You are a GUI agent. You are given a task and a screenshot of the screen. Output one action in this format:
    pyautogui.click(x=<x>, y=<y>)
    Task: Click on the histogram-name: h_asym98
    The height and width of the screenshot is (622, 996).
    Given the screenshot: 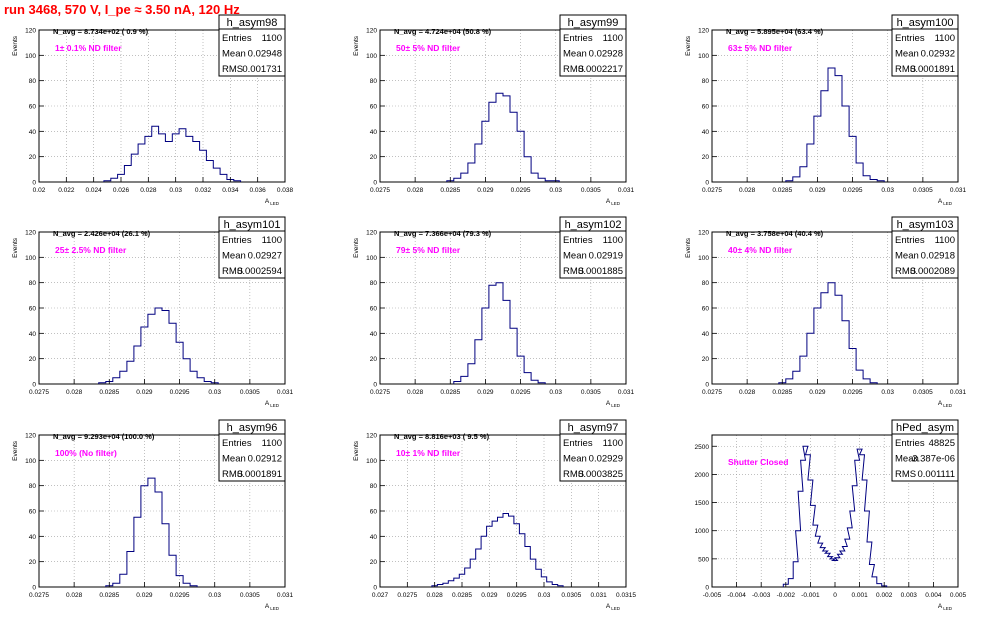 What is the action you would take?
    pyautogui.click(x=252, y=23)
    